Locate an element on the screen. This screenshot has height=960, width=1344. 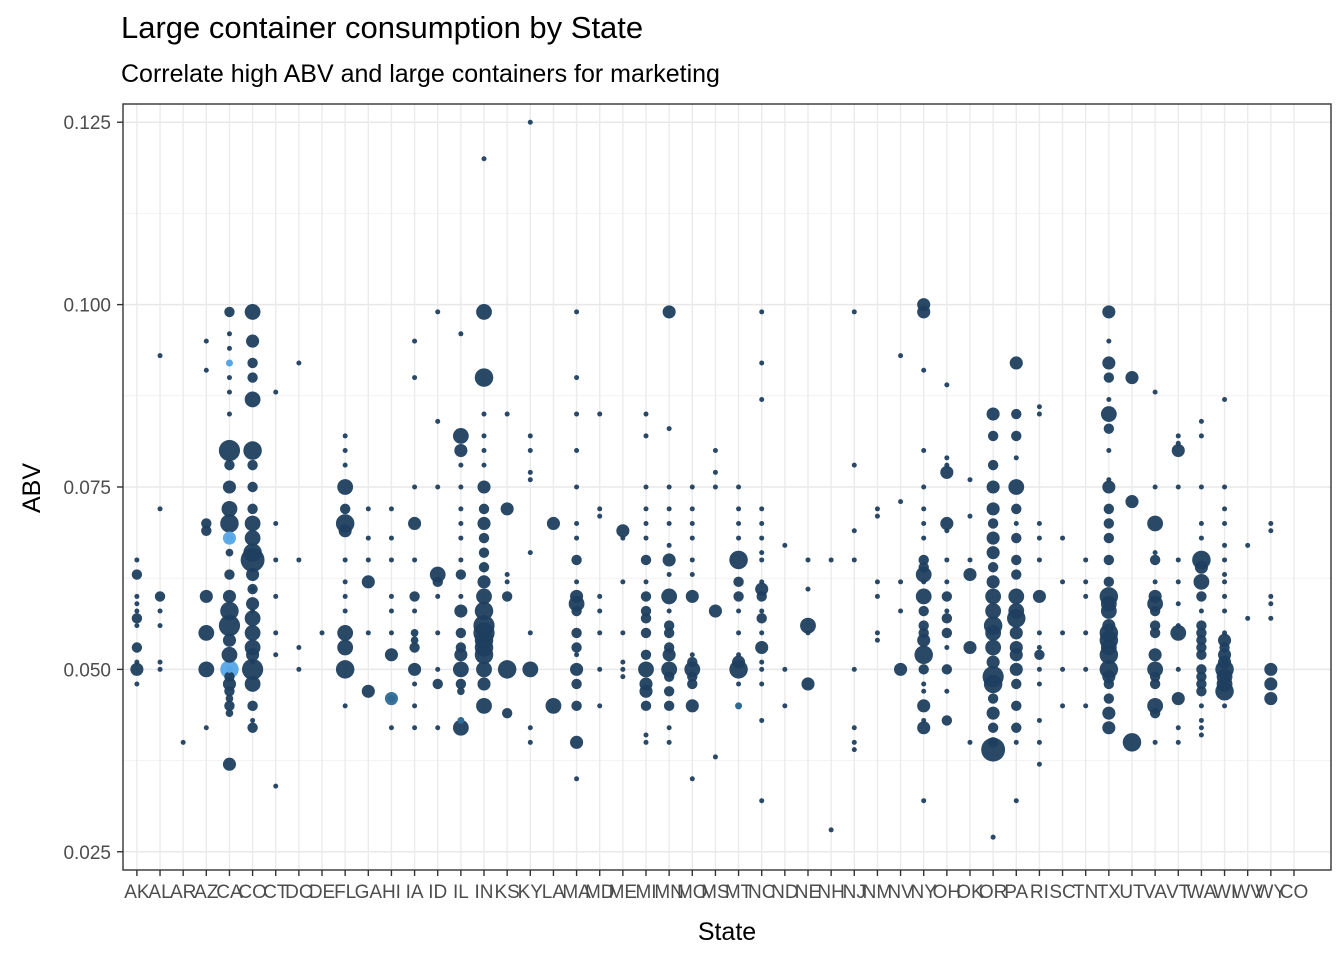
y-axis-title: ABV is located at coordinates (32, 488).